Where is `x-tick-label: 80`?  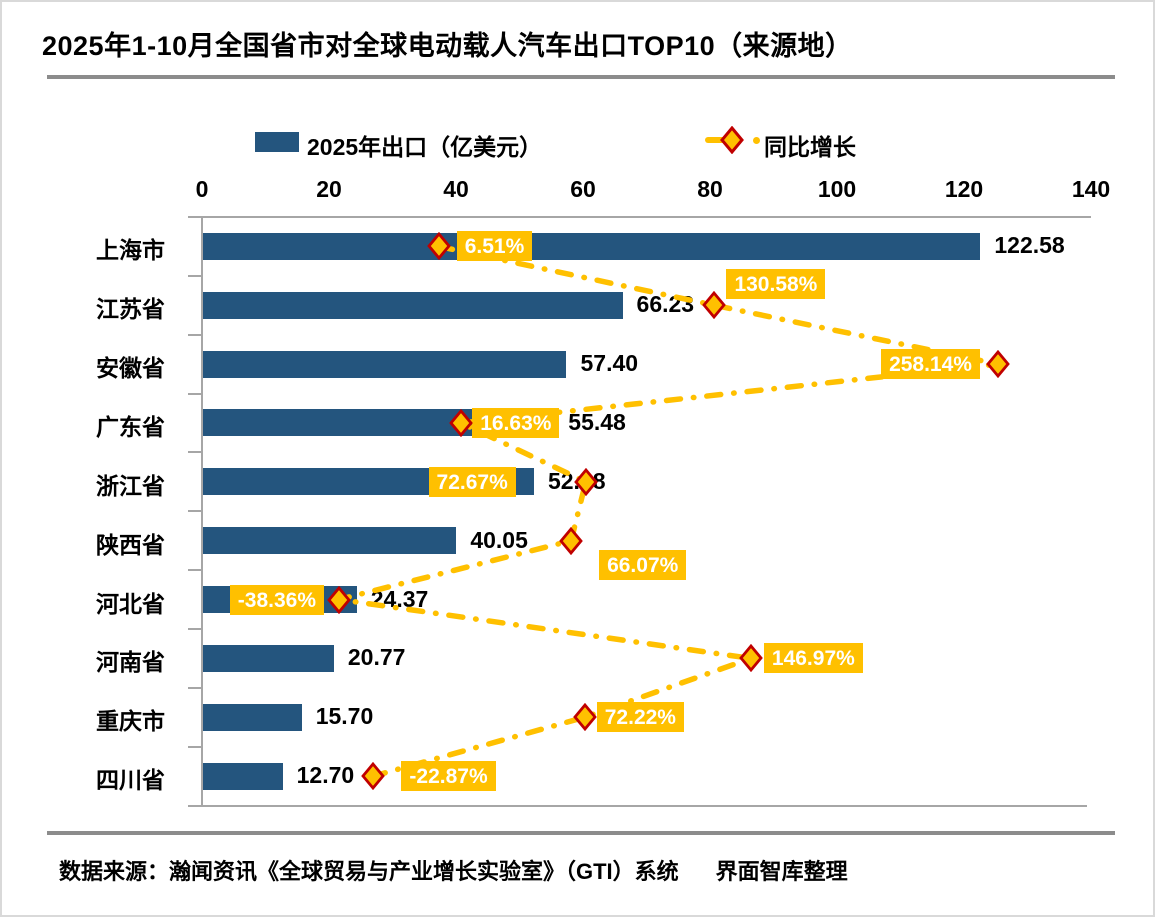 x-tick-label: 80 is located at coordinates (710, 189).